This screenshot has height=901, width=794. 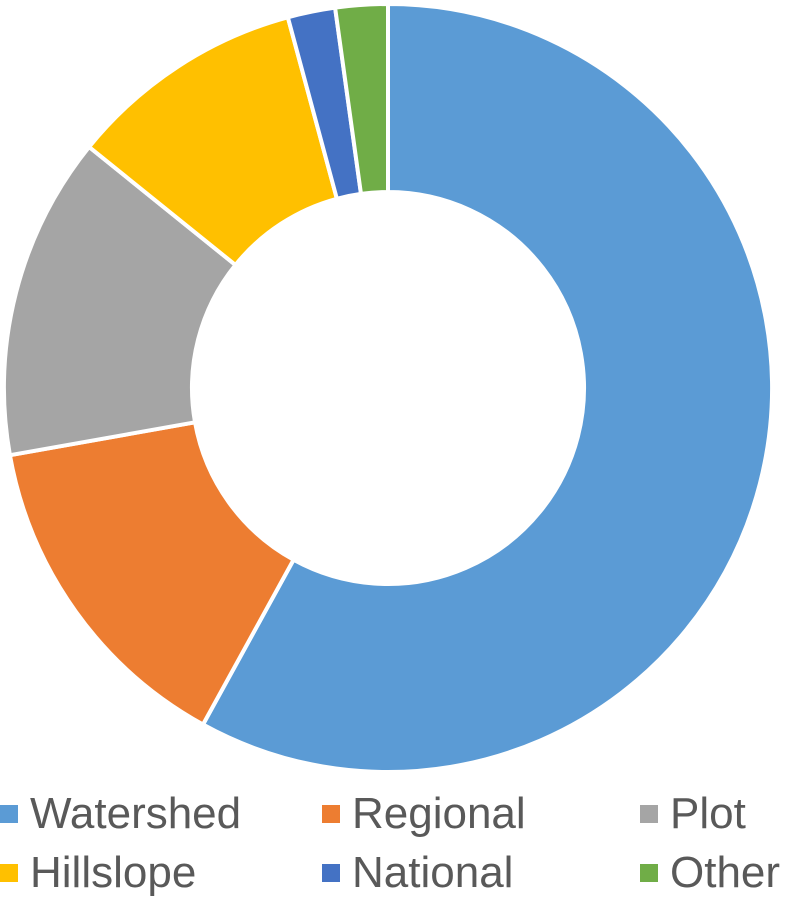 What do you see at coordinates (9, 814) in the screenshot?
I see `legend-swatch-watershed` at bounding box center [9, 814].